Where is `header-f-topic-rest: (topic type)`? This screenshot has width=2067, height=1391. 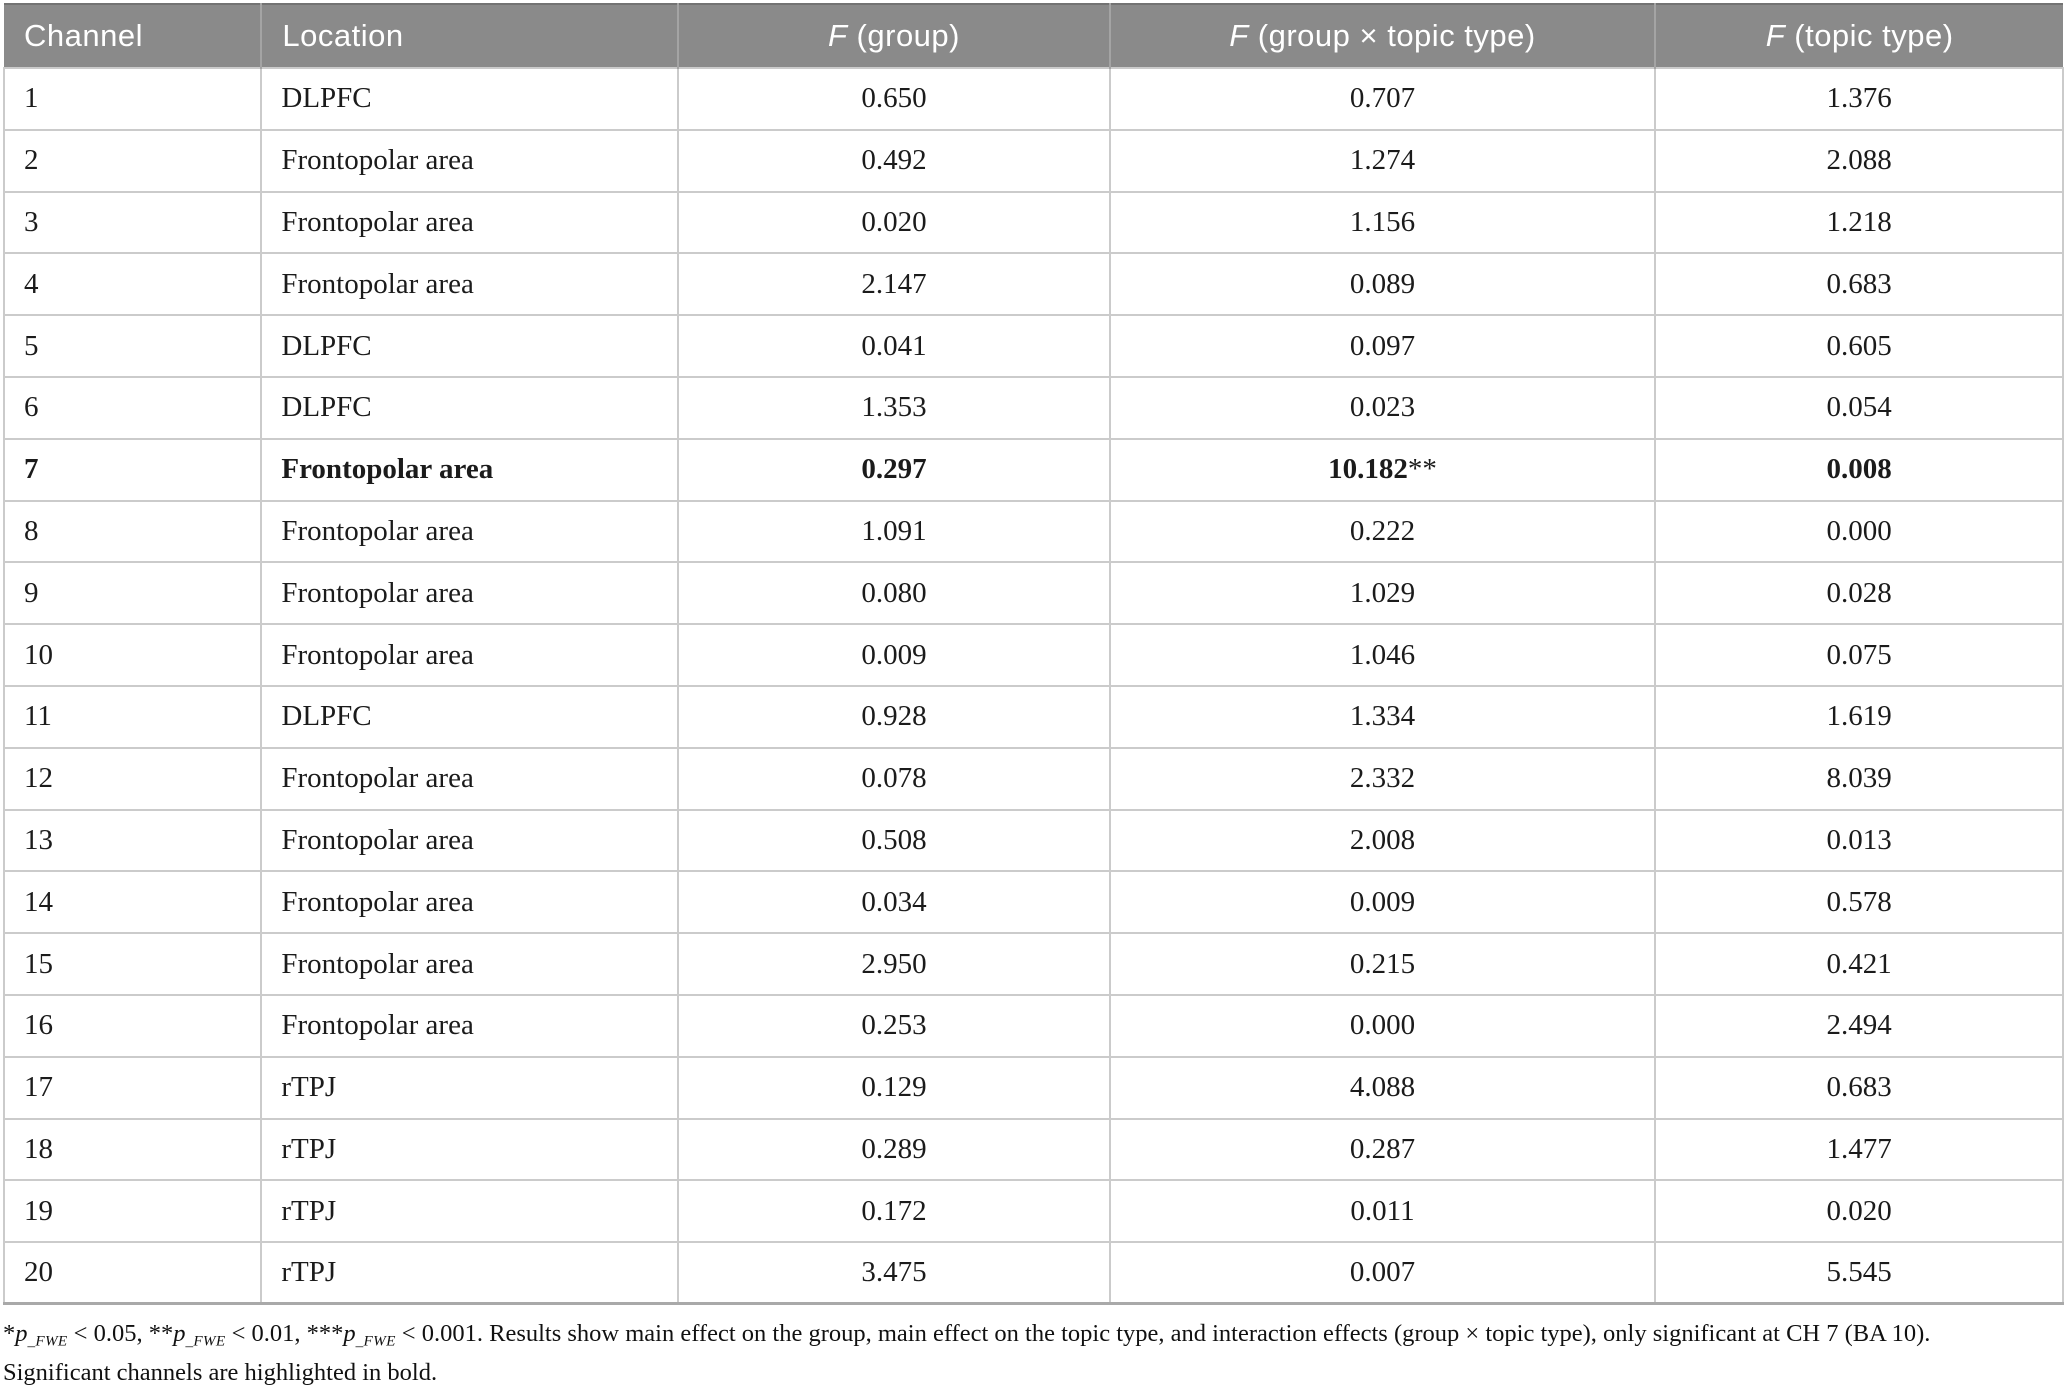
header-f-topic-rest: (topic type) is located at coordinates (1869, 35).